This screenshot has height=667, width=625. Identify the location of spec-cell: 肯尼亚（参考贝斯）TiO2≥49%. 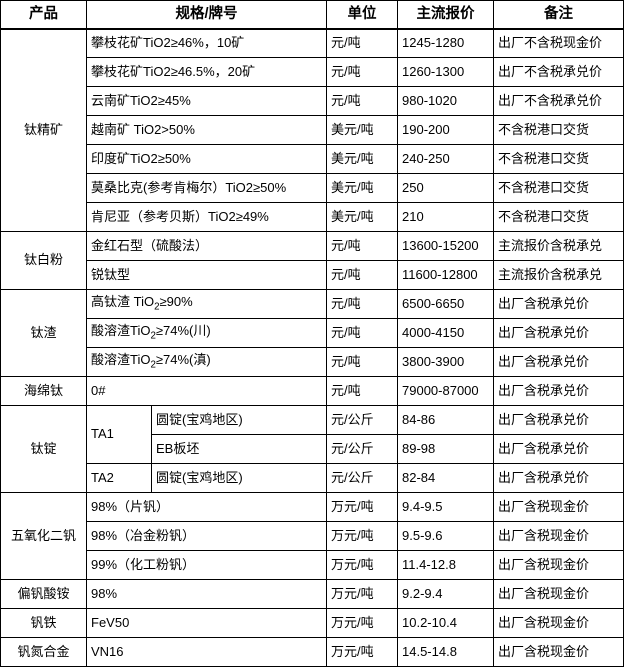
(206, 217).